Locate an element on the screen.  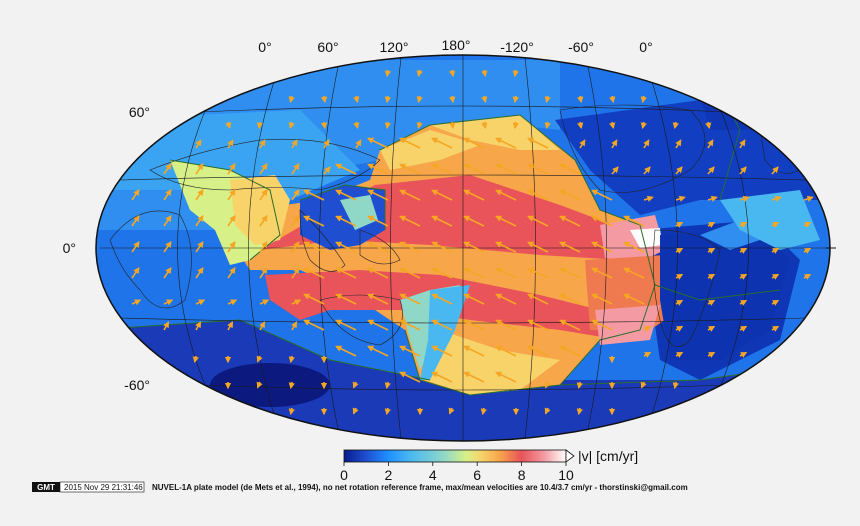
colorbar-tick-8: 8 is located at coordinates (522, 475).